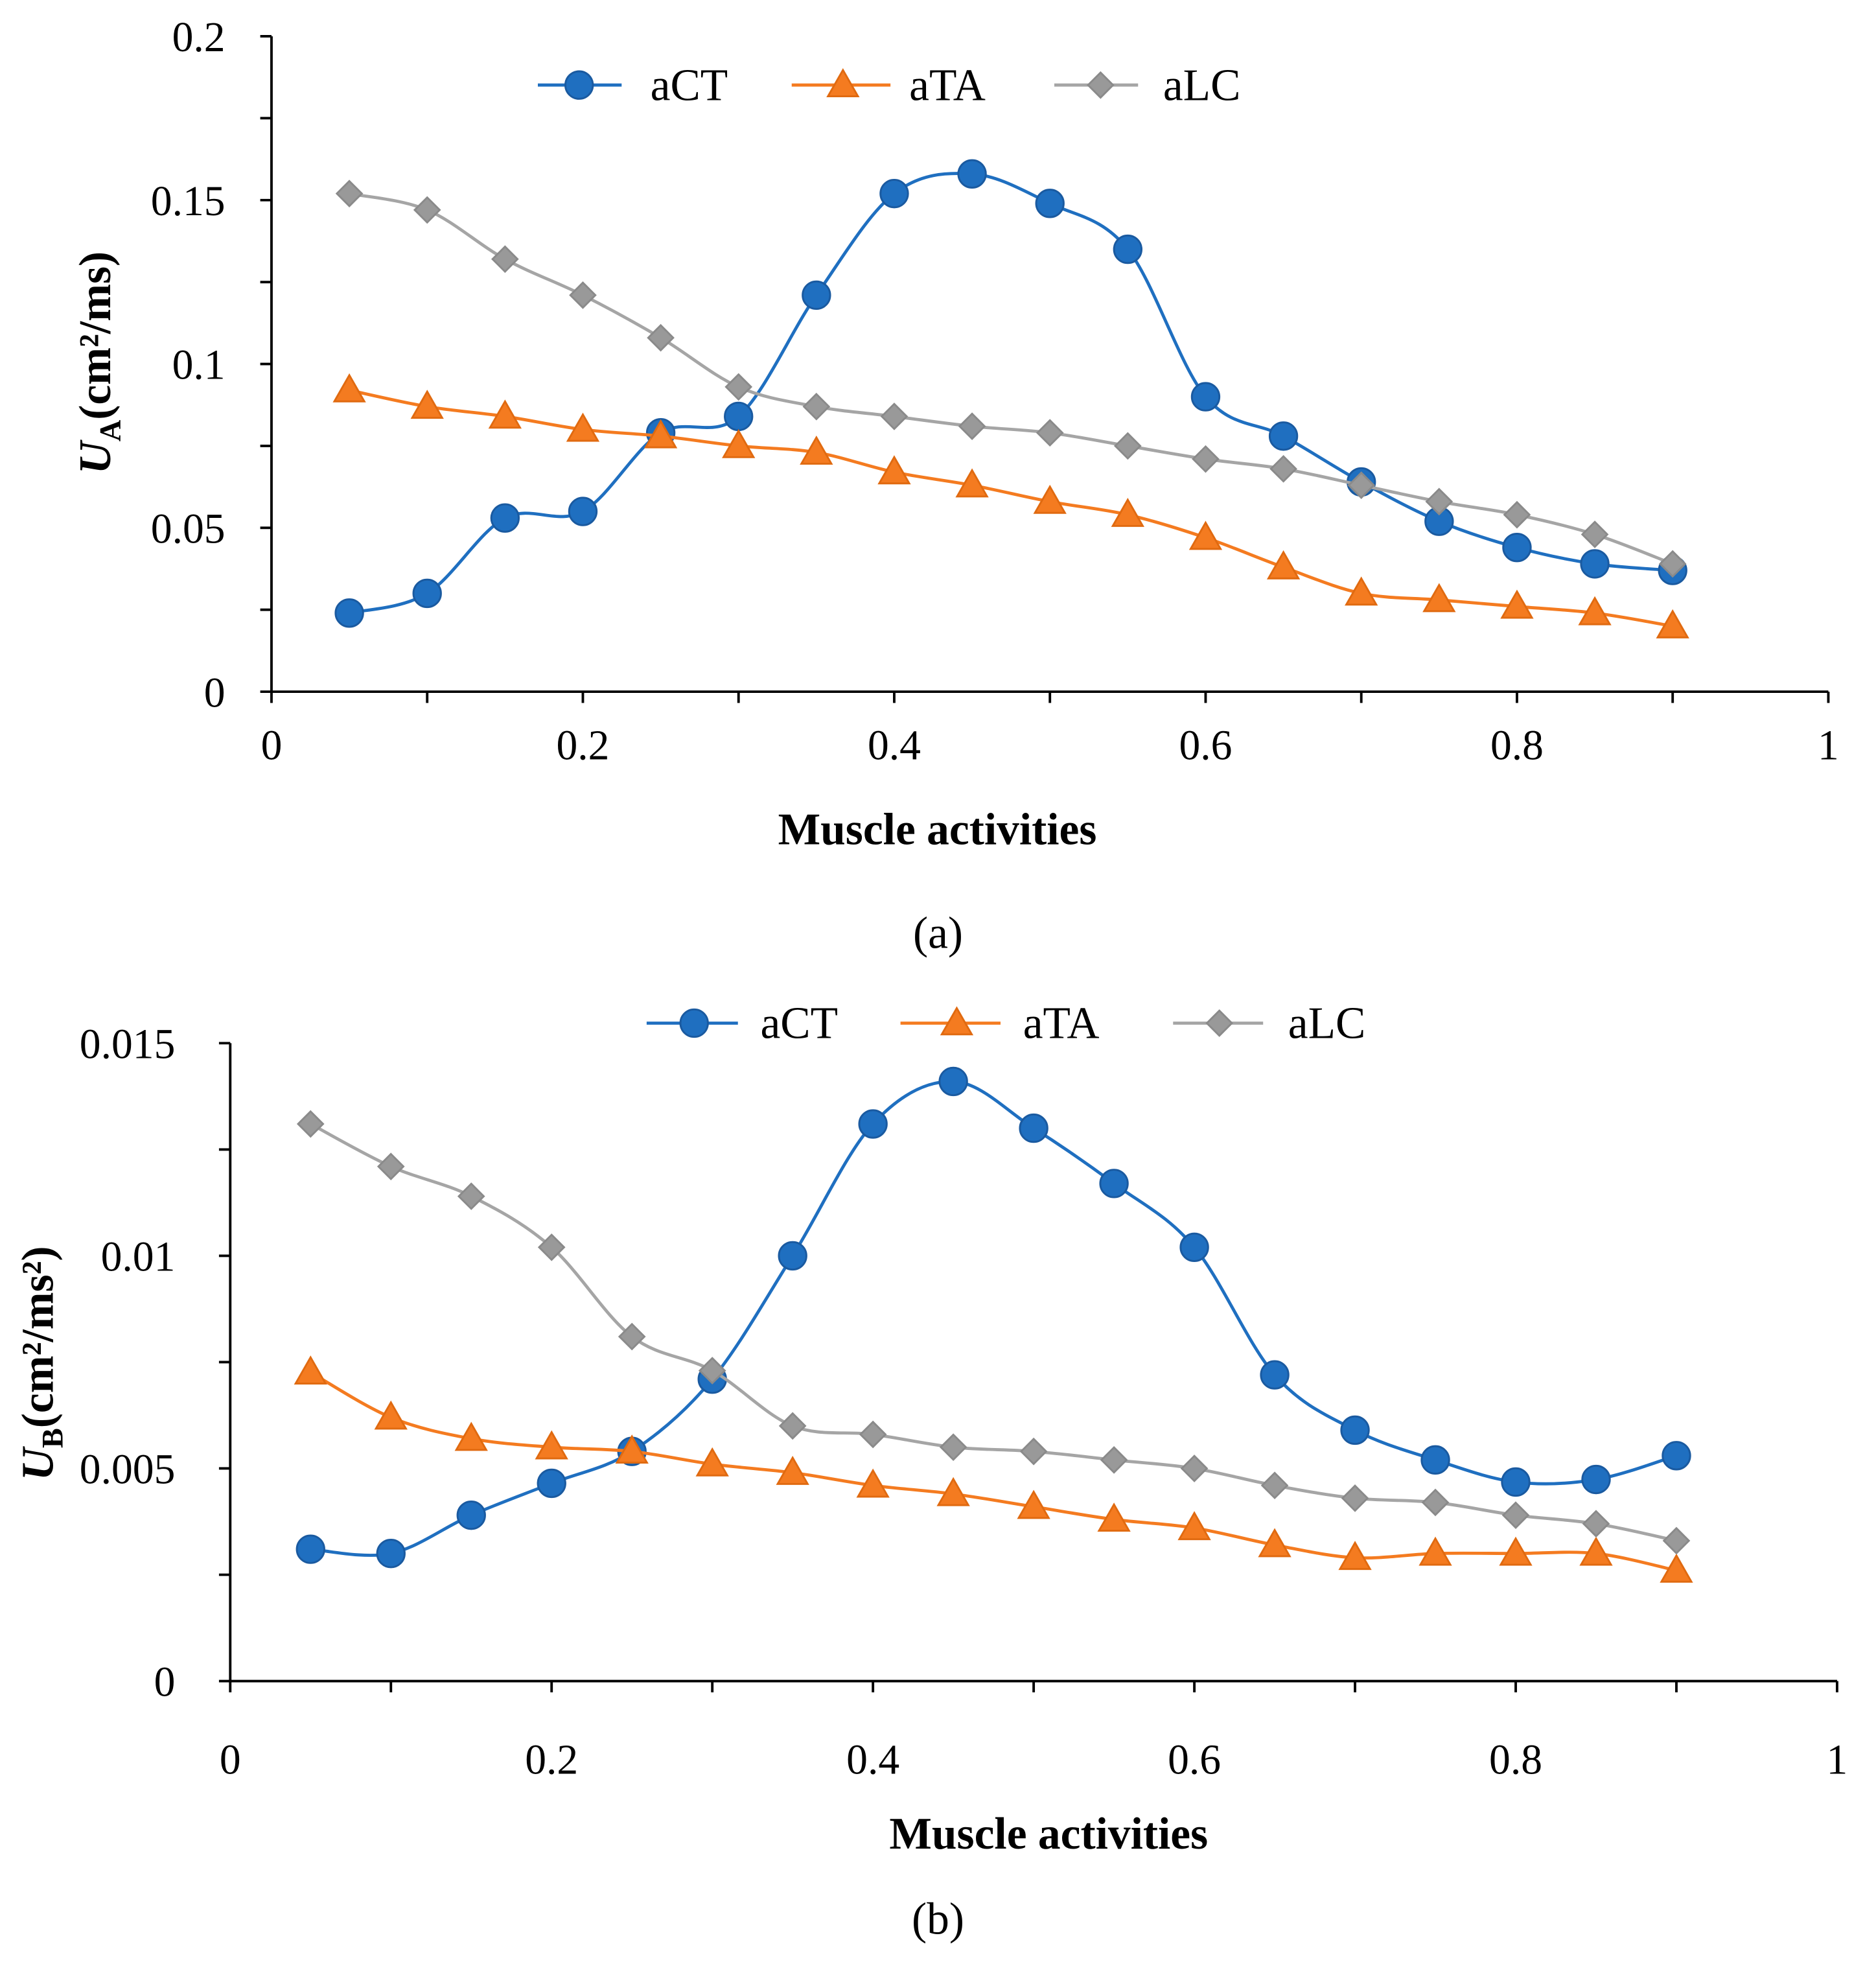 This screenshot has width=1876, height=1975. What do you see at coordinates (1010, 505) in the screenshot?
I see `series-aTA` at bounding box center [1010, 505].